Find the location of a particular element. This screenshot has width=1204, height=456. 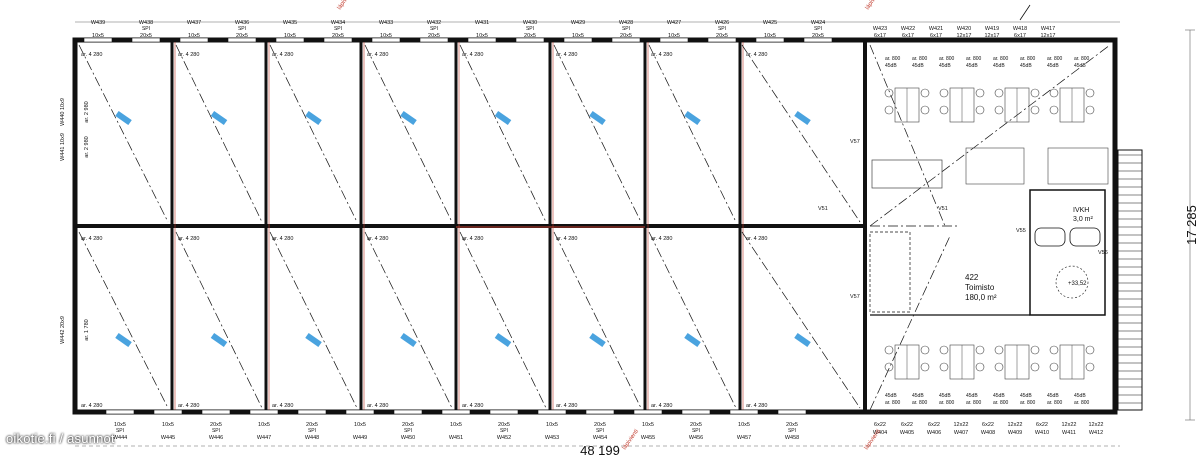

top-window-id: W438 is located at coordinates (146, 23).